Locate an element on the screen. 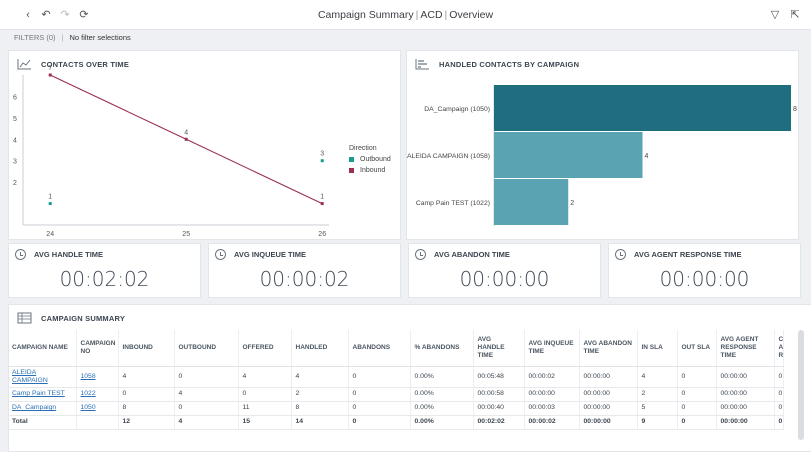  legend-title: Direction is located at coordinates (363, 148).